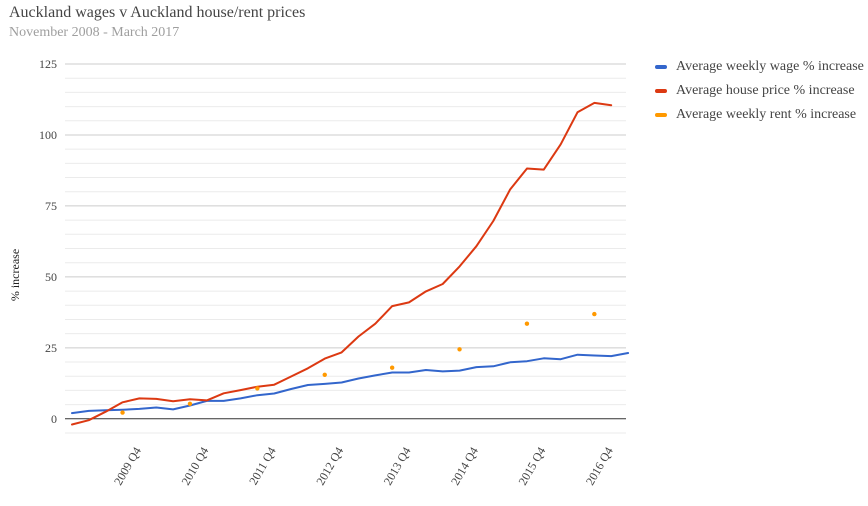 The height and width of the screenshot is (506, 868). Describe the element at coordinates (765, 90) in the screenshot. I see `legend-label-house: Average house price % increase` at that location.